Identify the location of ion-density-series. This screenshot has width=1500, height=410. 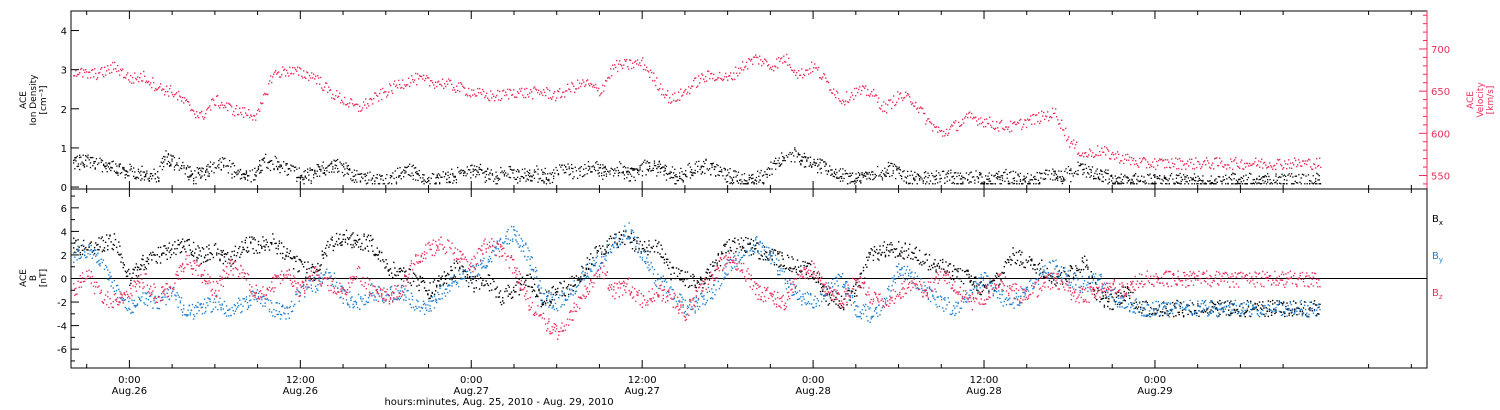
(697, 166).